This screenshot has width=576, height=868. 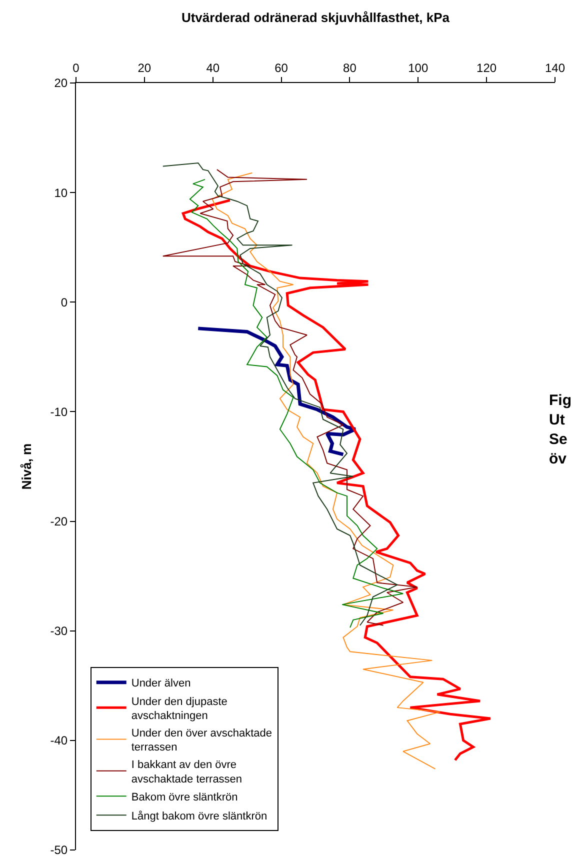 What do you see at coordinates (161, 684) in the screenshot?
I see `legend-label: Under älven` at bounding box center [161, 684].